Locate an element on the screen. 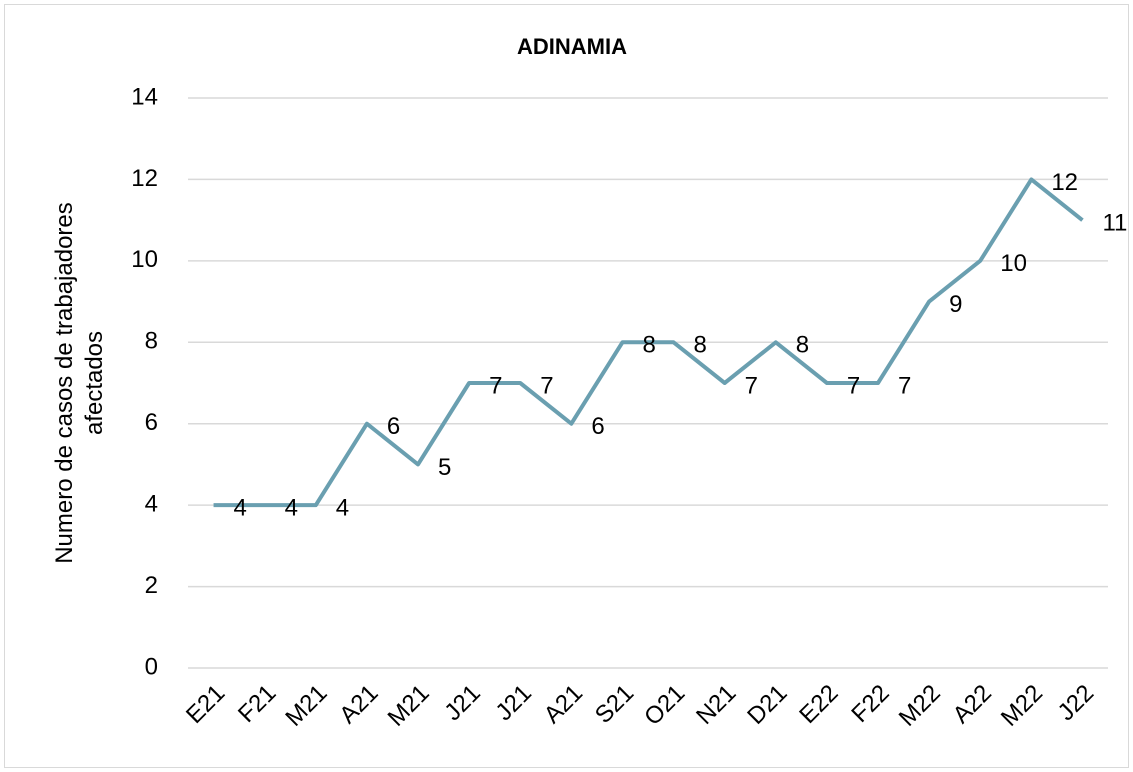 The height and width of the screenshot is (772, 1133). y-tick-label: 2 is located at coordinates (151, 585).